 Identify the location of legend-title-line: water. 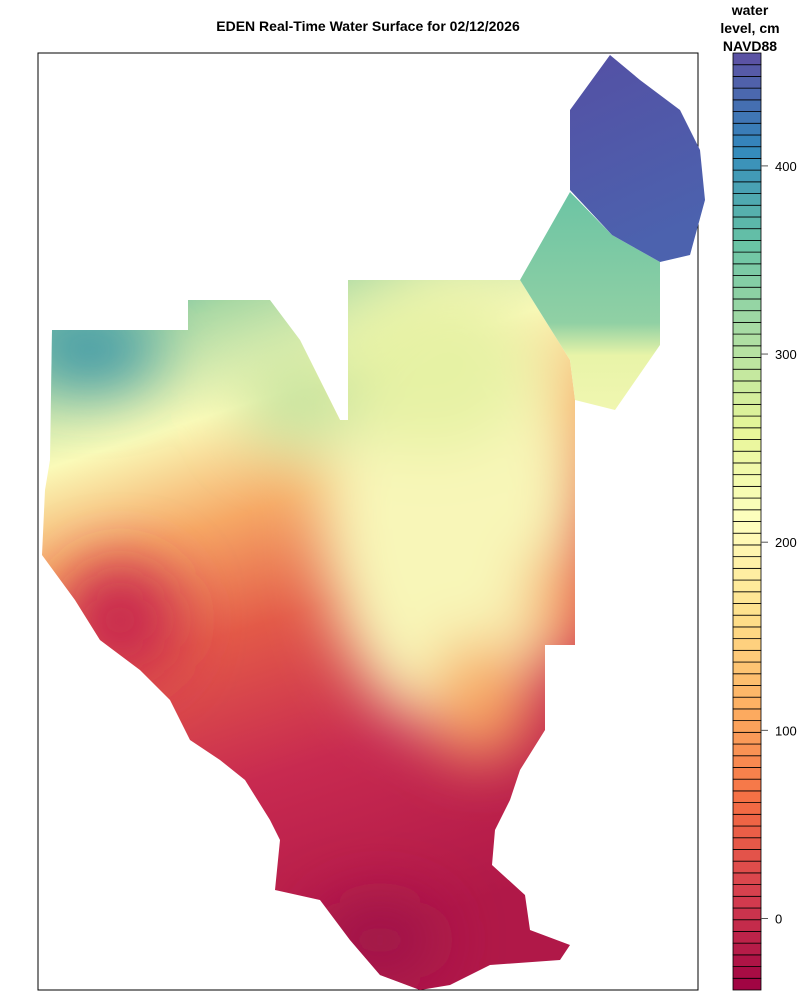
(750, 10).